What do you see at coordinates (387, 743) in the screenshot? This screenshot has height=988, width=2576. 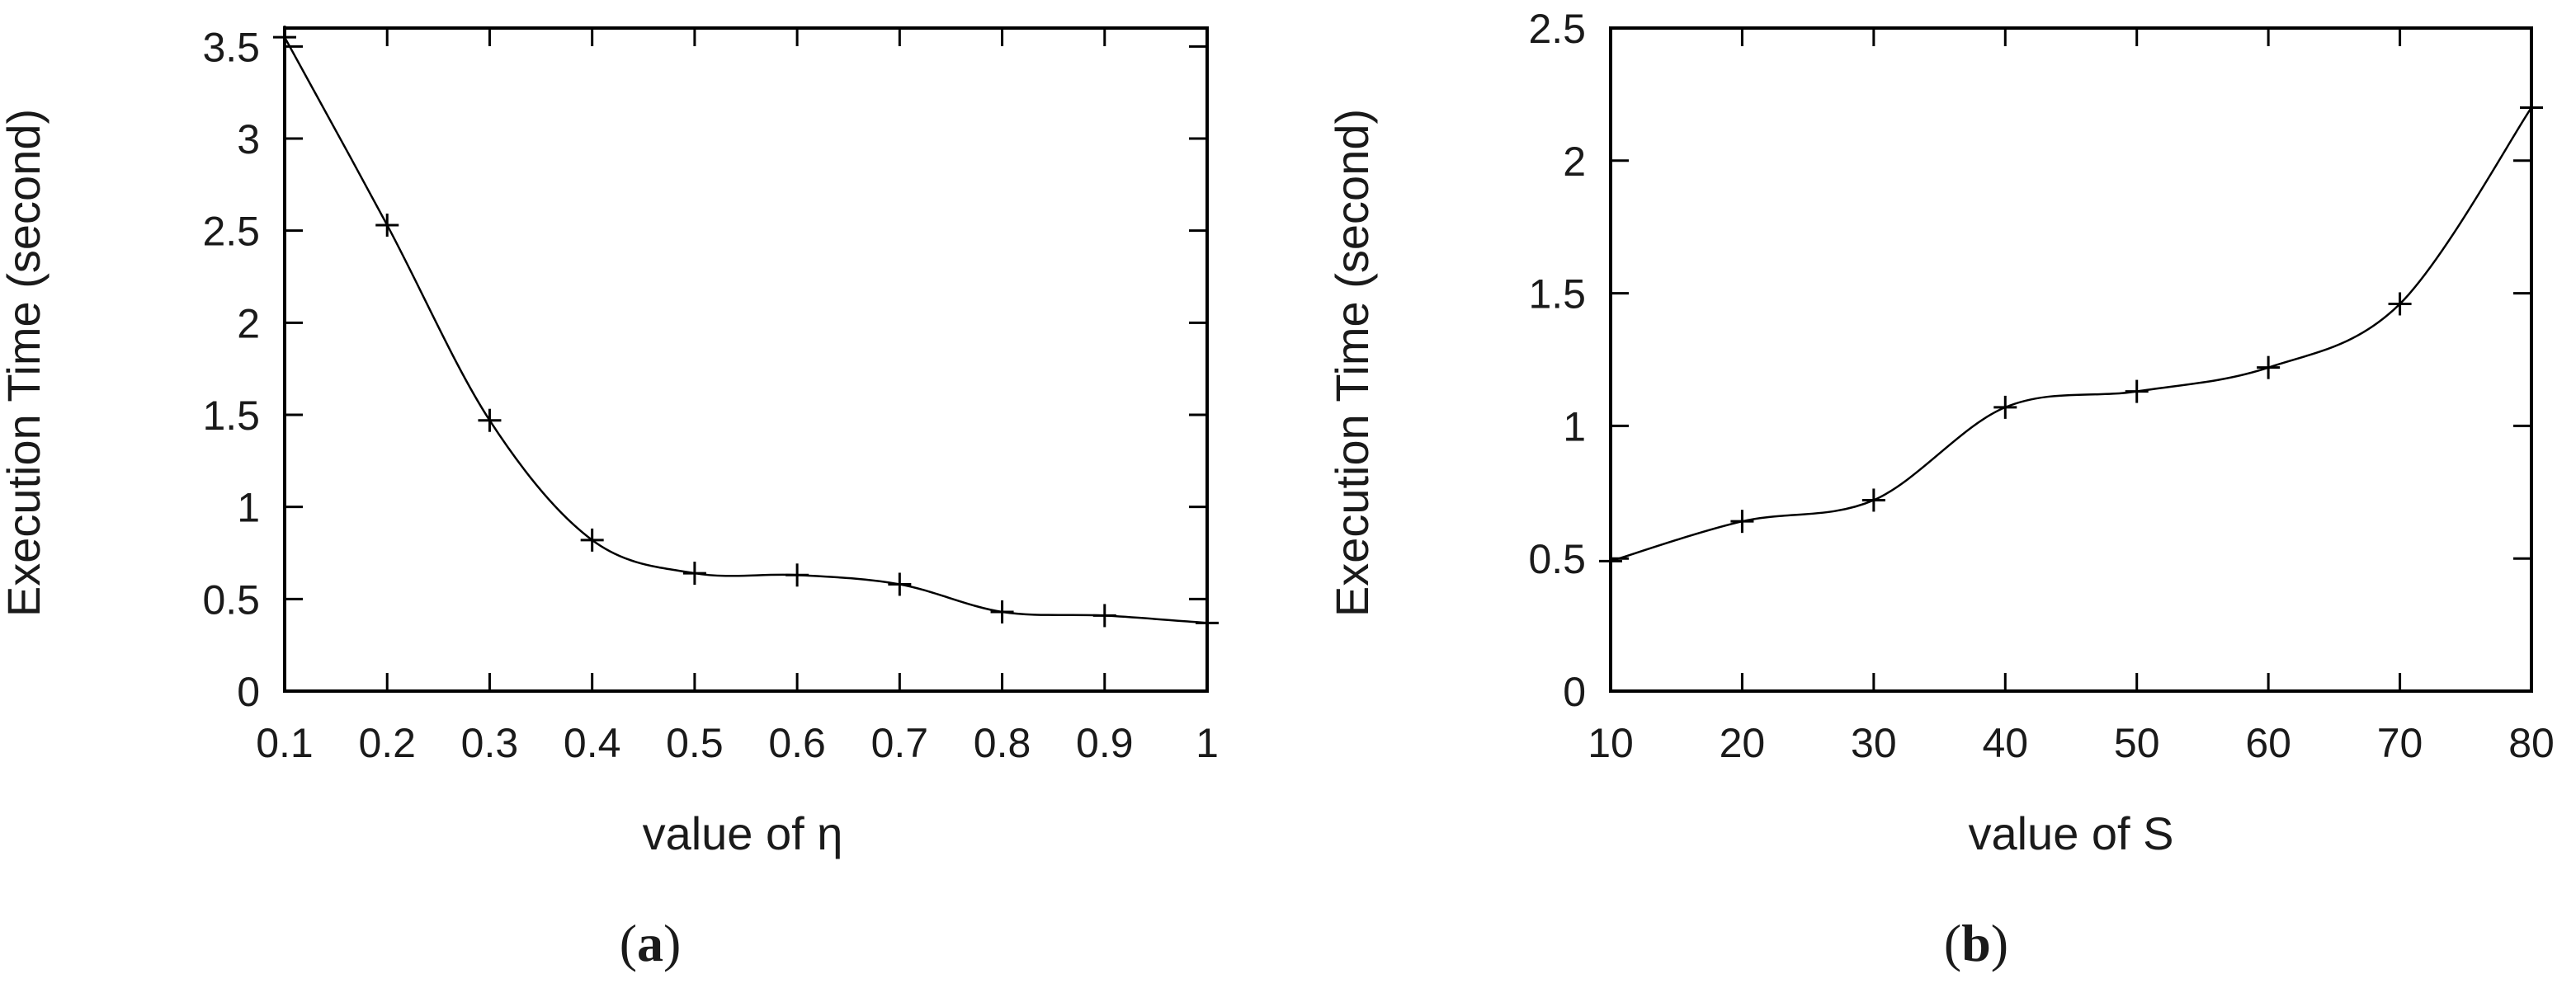 I see `chart-a-x-tick-label: 0.2` at bounding box center [387, 743].